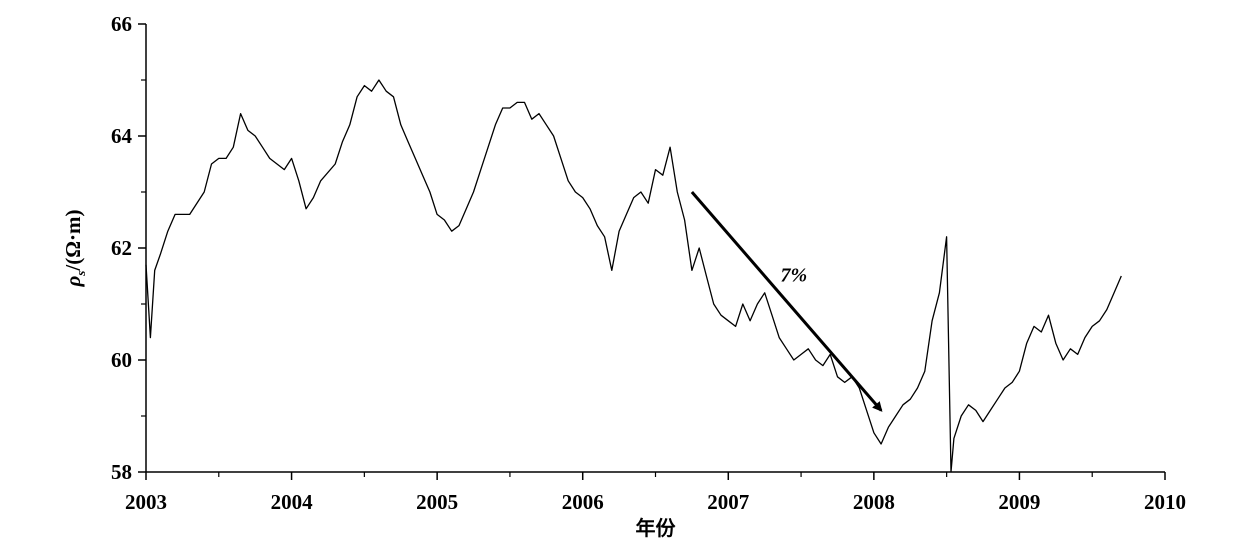 This screenshot has height=551, width=1243. I want to click on x-tick-label: 2007, so click(728, 502).